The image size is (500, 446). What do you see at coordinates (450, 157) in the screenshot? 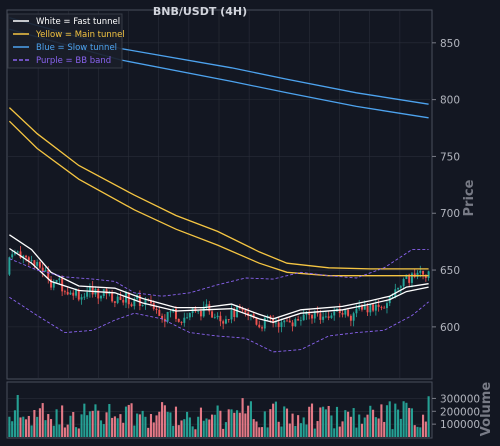
I see `price-tick-label: 750` at bounding box center [450, 157].